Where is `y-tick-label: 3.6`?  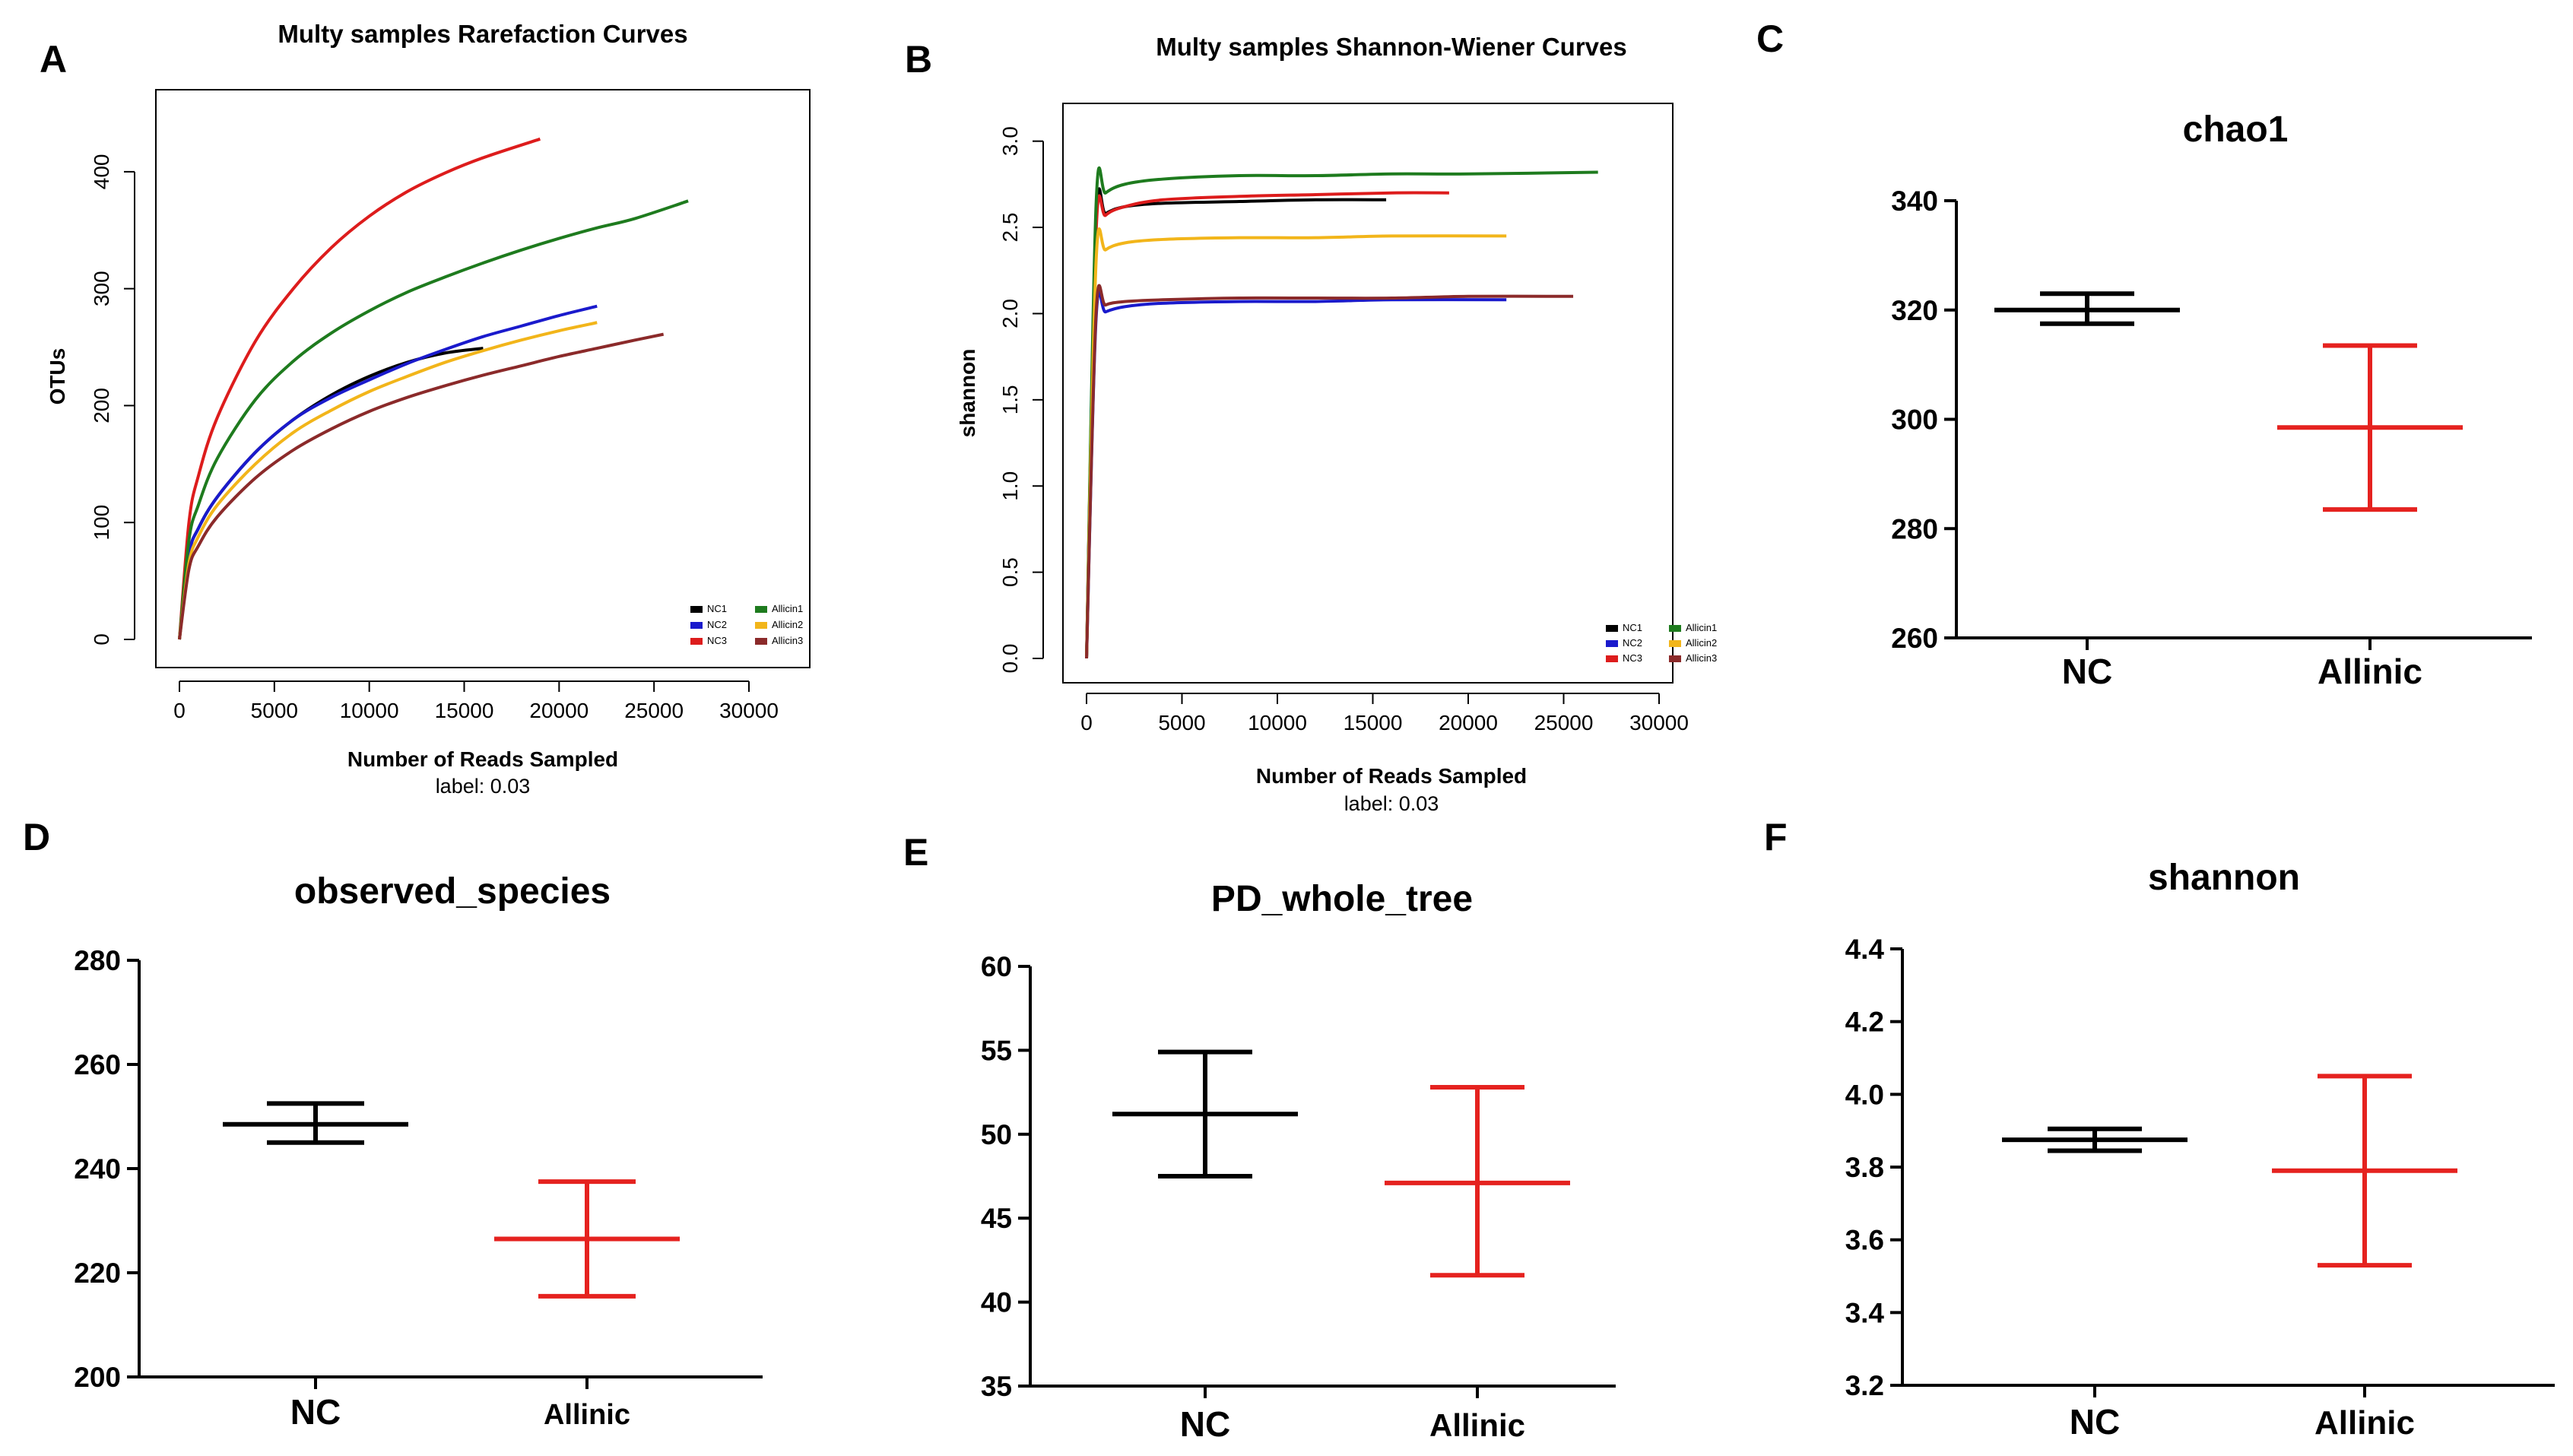 y-tick-label: 3.6 is located at coordinates (1864, 1240).